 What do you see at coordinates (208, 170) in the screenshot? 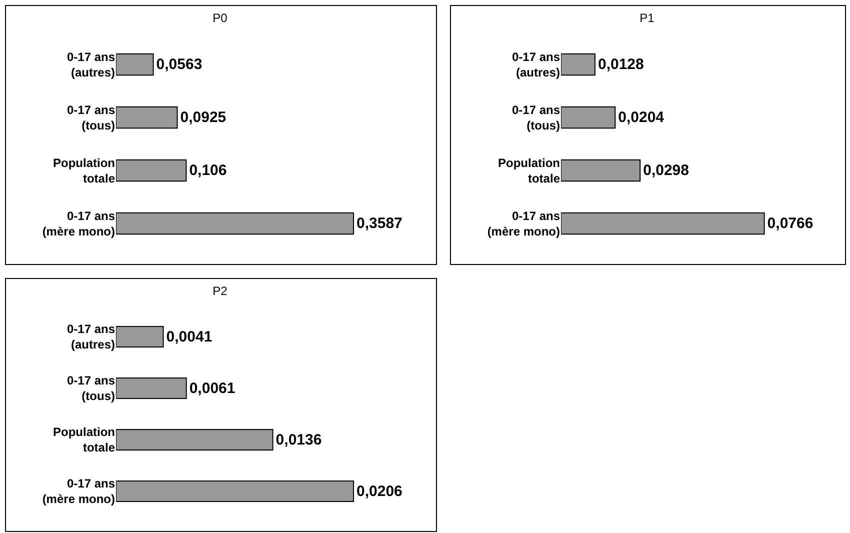
I see `data-label: 0,106` at bounding box center [208, 170].